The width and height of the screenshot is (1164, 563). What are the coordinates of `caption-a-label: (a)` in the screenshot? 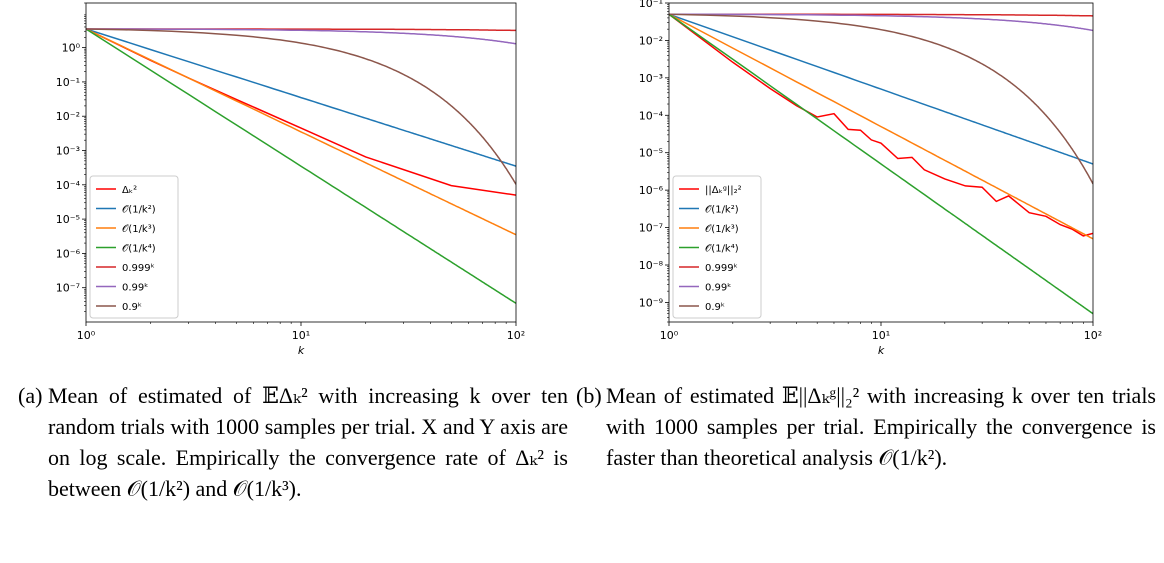 It's located at (30, 395).